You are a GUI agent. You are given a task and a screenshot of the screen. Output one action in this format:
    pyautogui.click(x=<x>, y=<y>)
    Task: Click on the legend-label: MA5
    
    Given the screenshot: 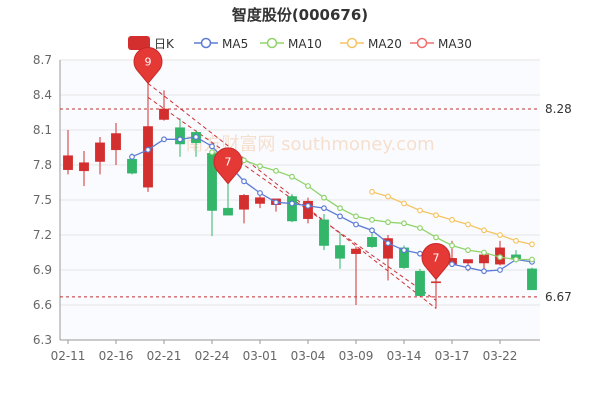 What is the action you would take?
    pyautogui.click(x=235, y=44)
    